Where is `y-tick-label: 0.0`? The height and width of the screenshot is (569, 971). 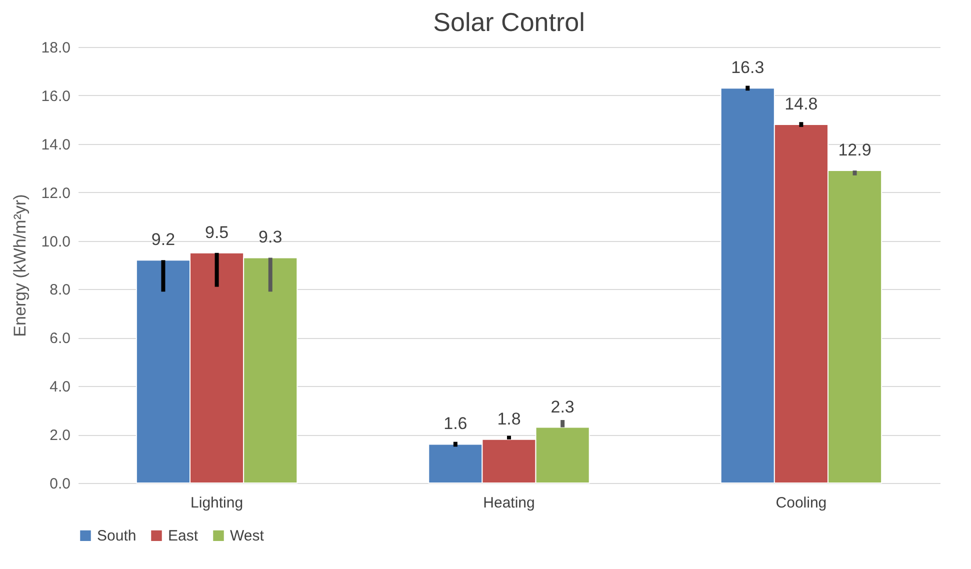 y-tick-label: 0.0 is located at coordinates (60, 484).